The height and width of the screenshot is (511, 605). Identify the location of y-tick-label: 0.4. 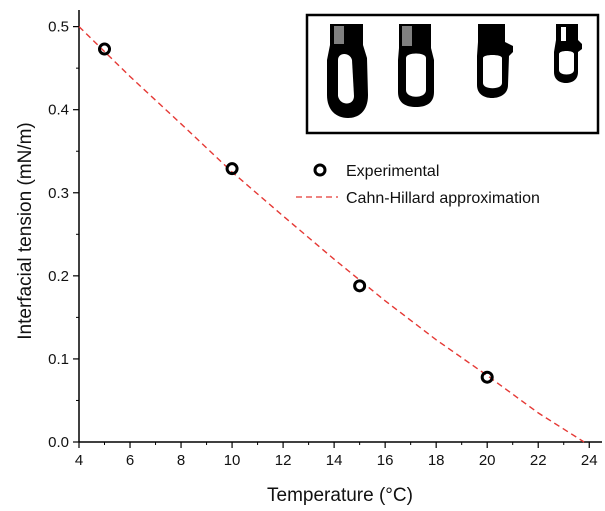
(58, 110).